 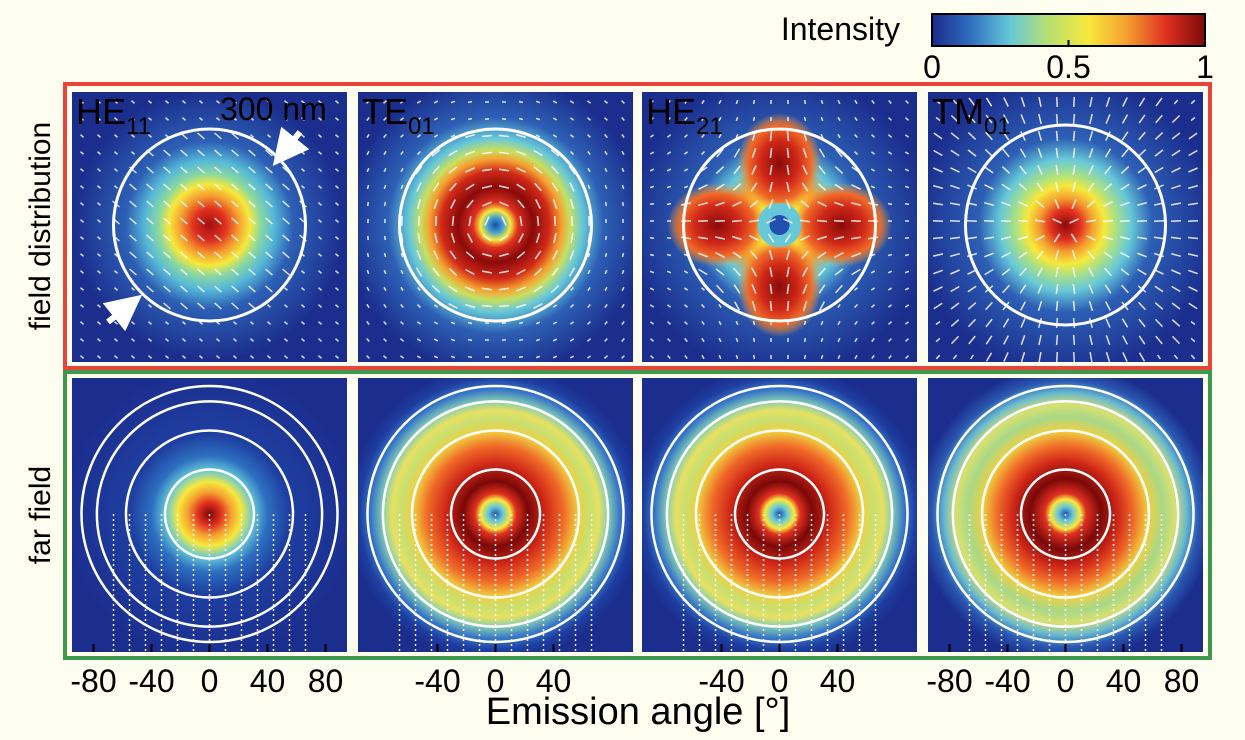 I want to click on mode-label: TE01, so click(x=398, y=115).